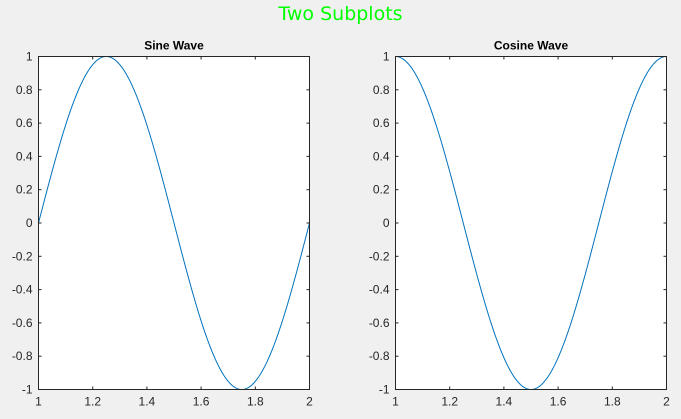 The height and width of the screenshot is (419, 681). What do you see at coordinates (340, 14) in the screenshot?
I see `figure-title: Two Subplots` at bounding box center [340, 14].